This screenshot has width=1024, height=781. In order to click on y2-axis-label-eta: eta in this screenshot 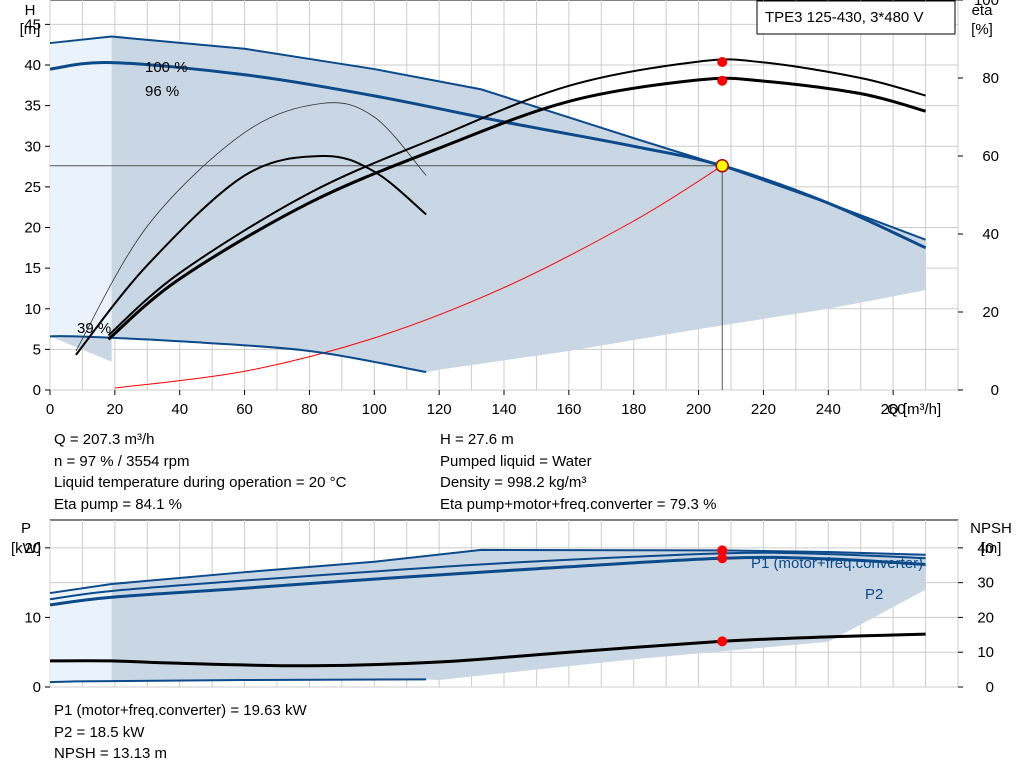, I will do `click(983, 10)`.